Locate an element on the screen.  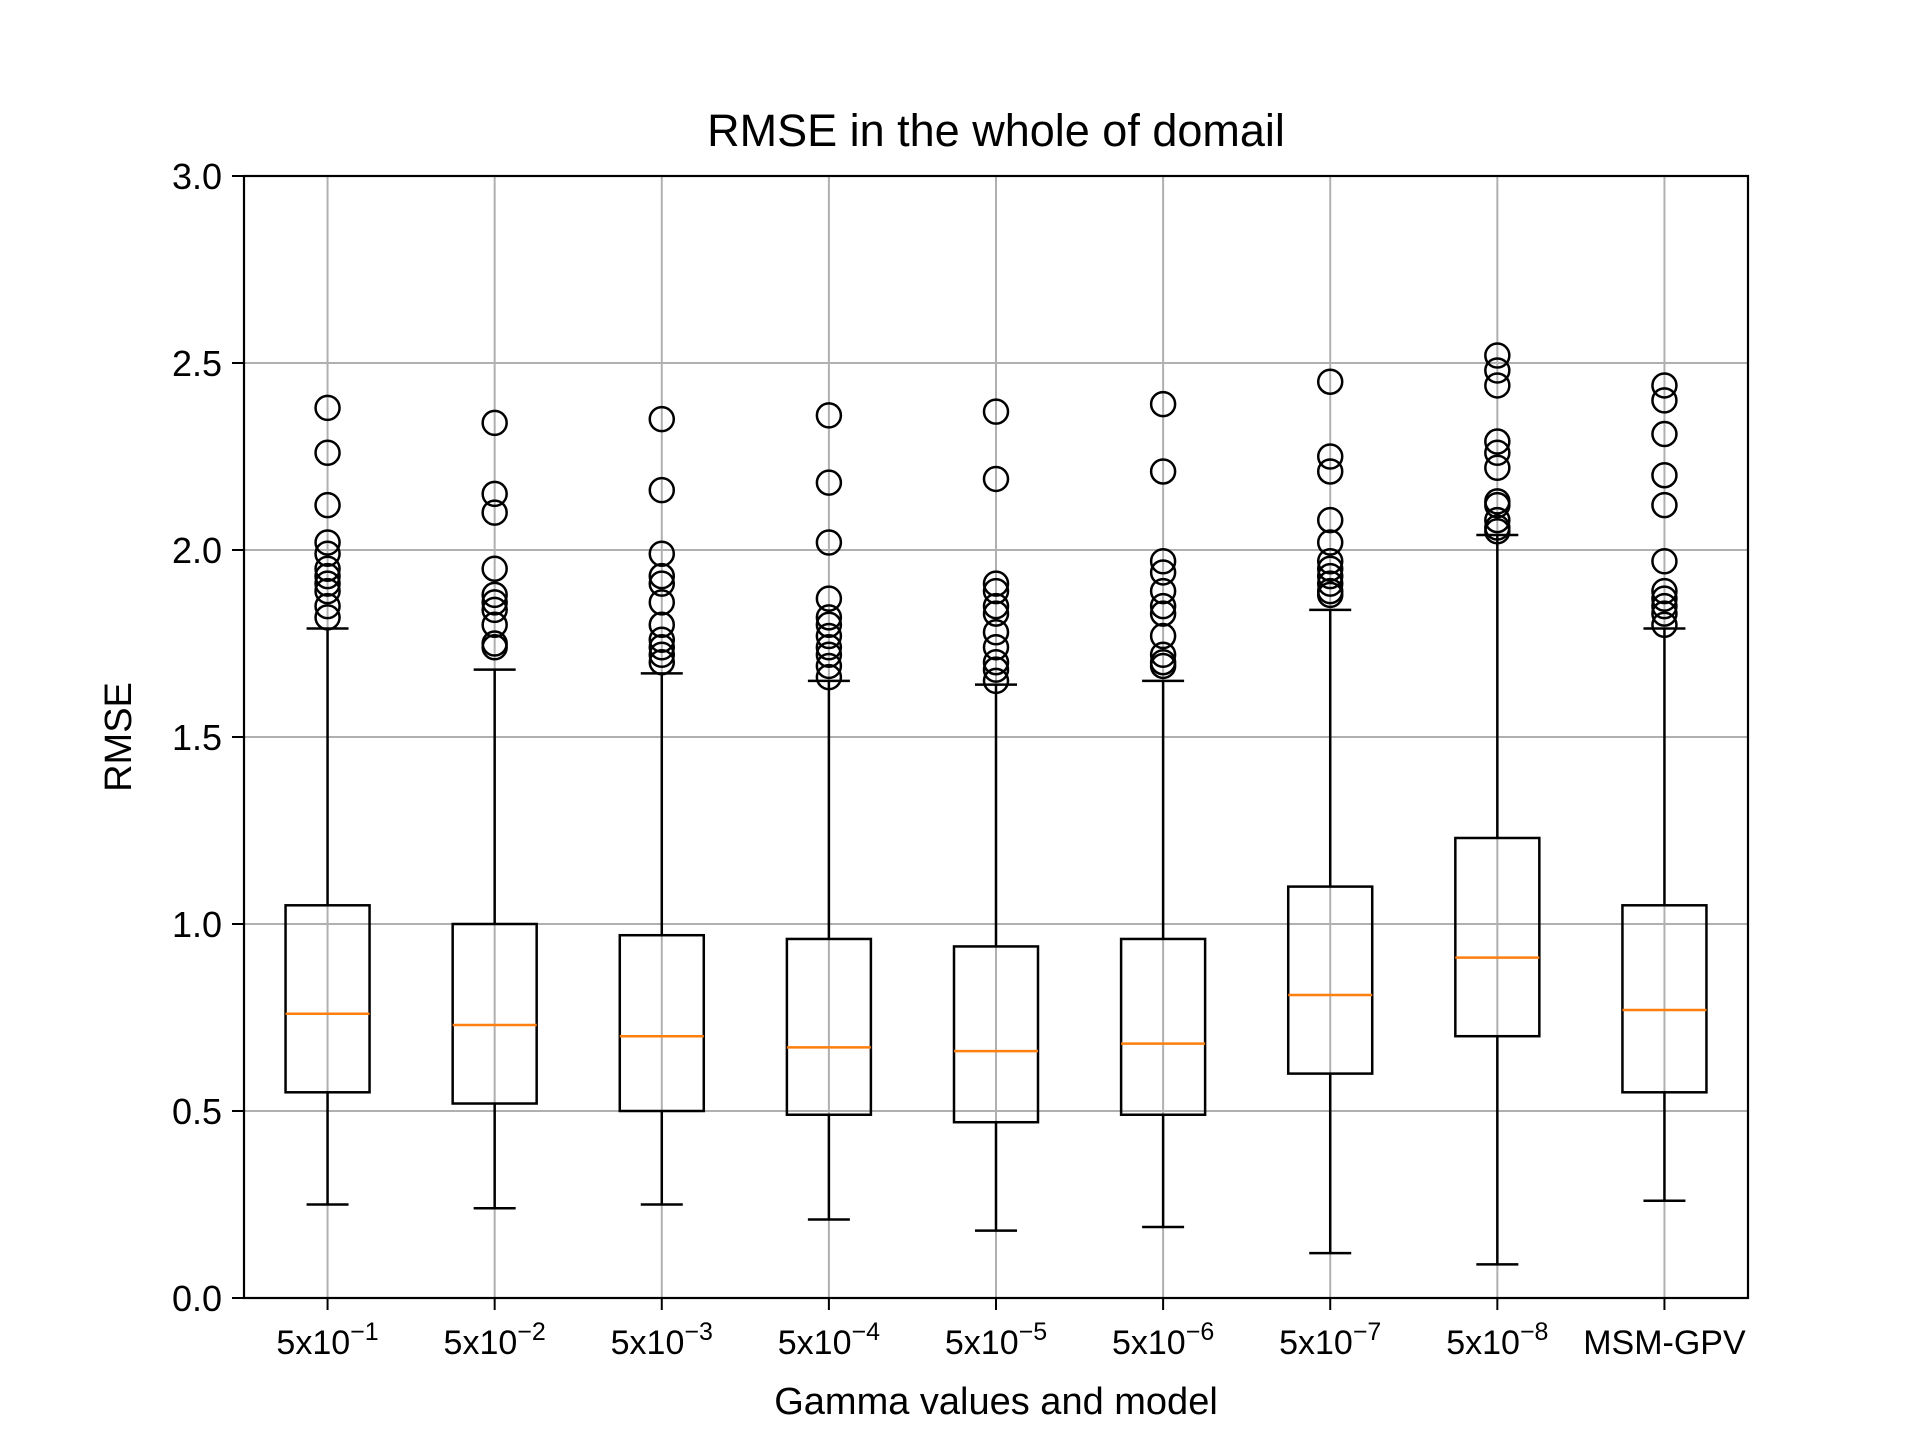
y-tick-label: 3.0 is located at coordinates (197, 176).